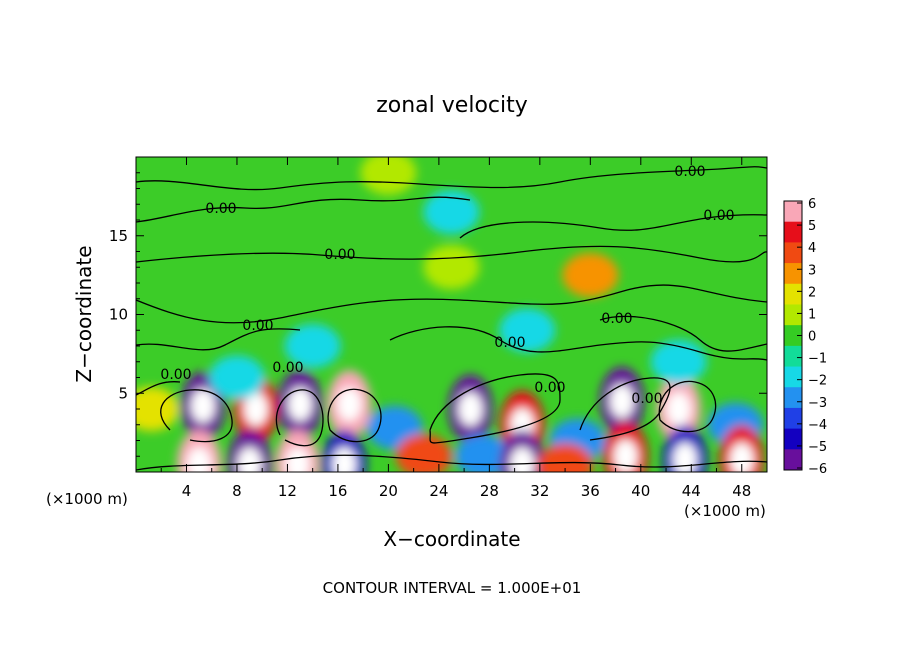  I want to click on colorbar-tick-label: −1, so click(817, 359).